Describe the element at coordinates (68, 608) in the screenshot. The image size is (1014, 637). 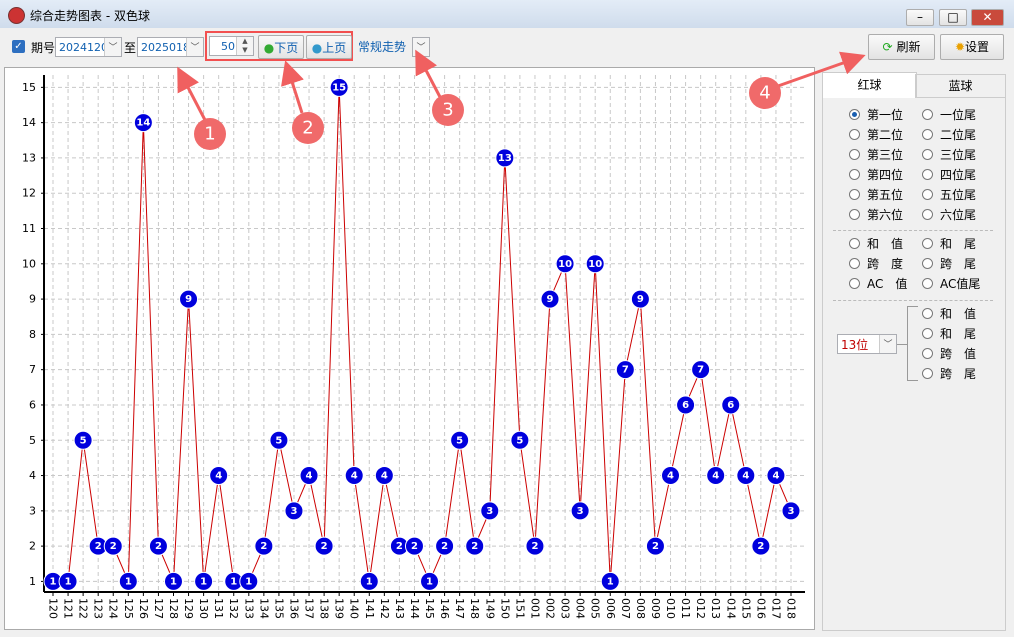
I see `x-tick-label: 121` at that location.